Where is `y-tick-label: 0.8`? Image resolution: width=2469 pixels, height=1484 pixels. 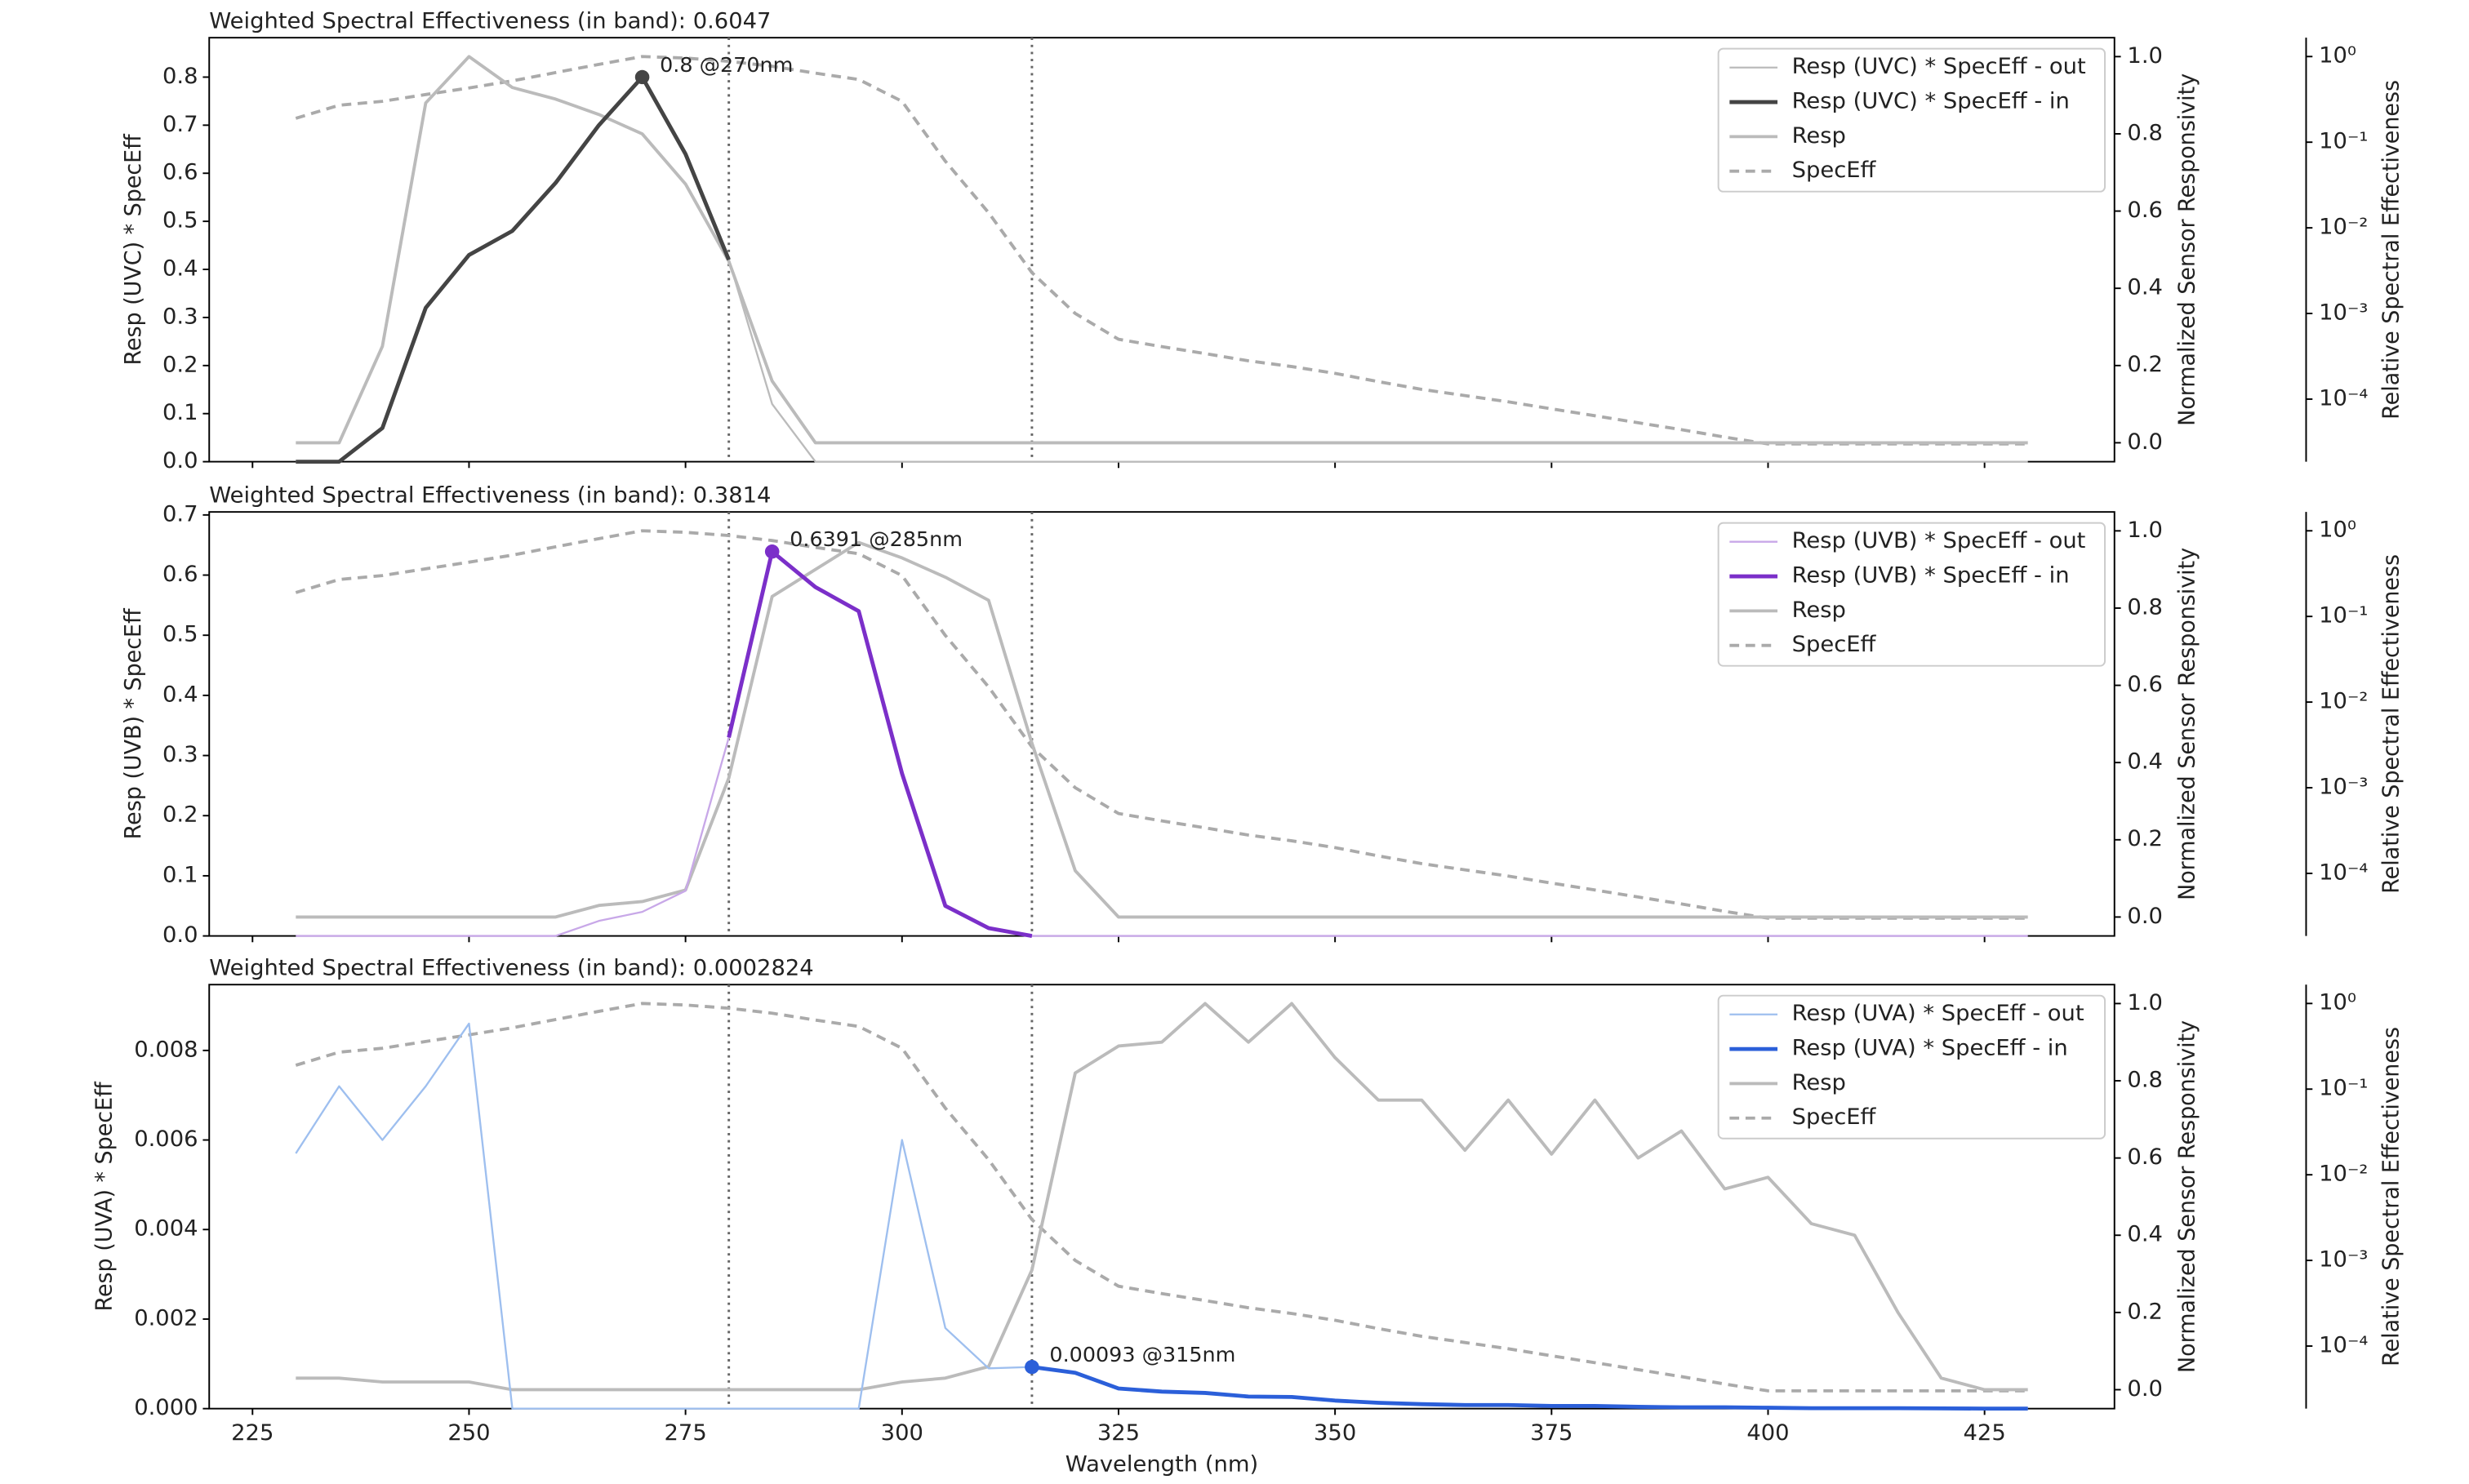
y-tick-label: 0.8 is located at coordinates (180, 76).